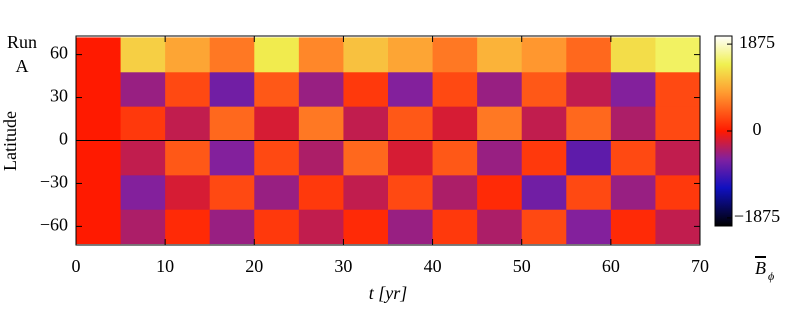 The image size is (797, 319). Describe the element at coordinates (59, 53) in the screenshot. I see `y-tick-label: 60` at that location.